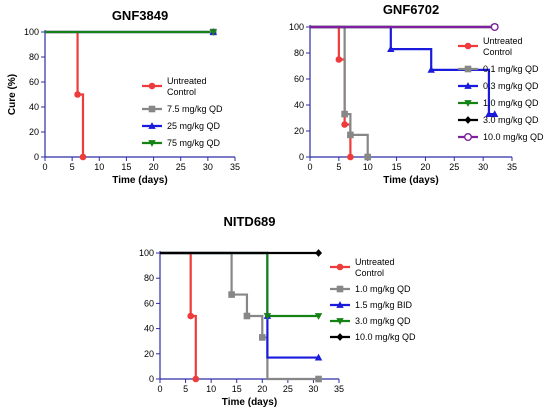  I want to click on legend-label: 10.0 mg/kg QD, so click(513, 137).